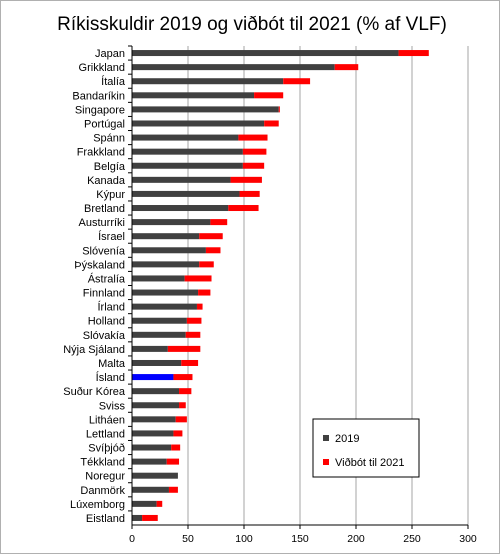 This screenshot has height=554, width=500. What do you see at coordinates (254, 151) in the screenshot?
I see `bar-frakkland-vi-bot-til-2021` at bounding box center [254, 151].